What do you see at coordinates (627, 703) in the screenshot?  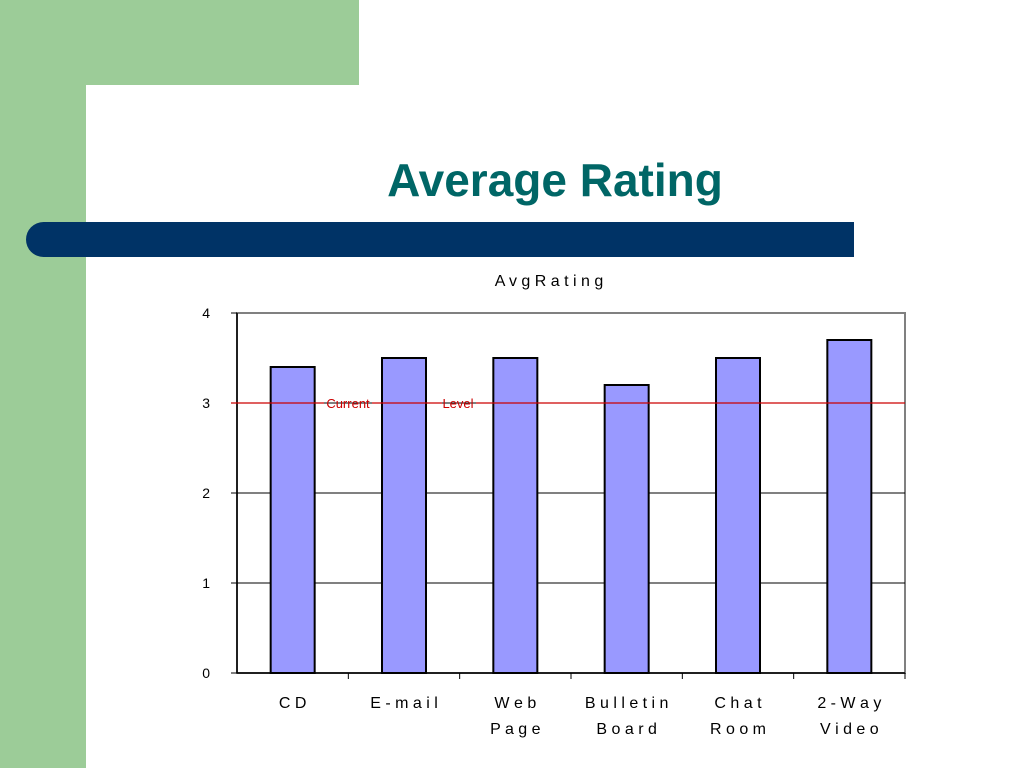 I see `x-tick-label: B u l l e t i n` at bounding box center [627, 703].